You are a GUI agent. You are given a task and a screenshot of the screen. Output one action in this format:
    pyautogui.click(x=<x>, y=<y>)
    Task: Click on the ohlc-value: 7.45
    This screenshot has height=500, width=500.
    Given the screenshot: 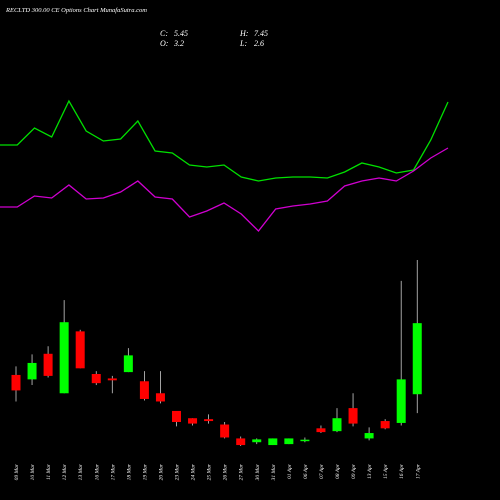 What is the action you would take?
    pyautogui.click(x=261, y=33)
    